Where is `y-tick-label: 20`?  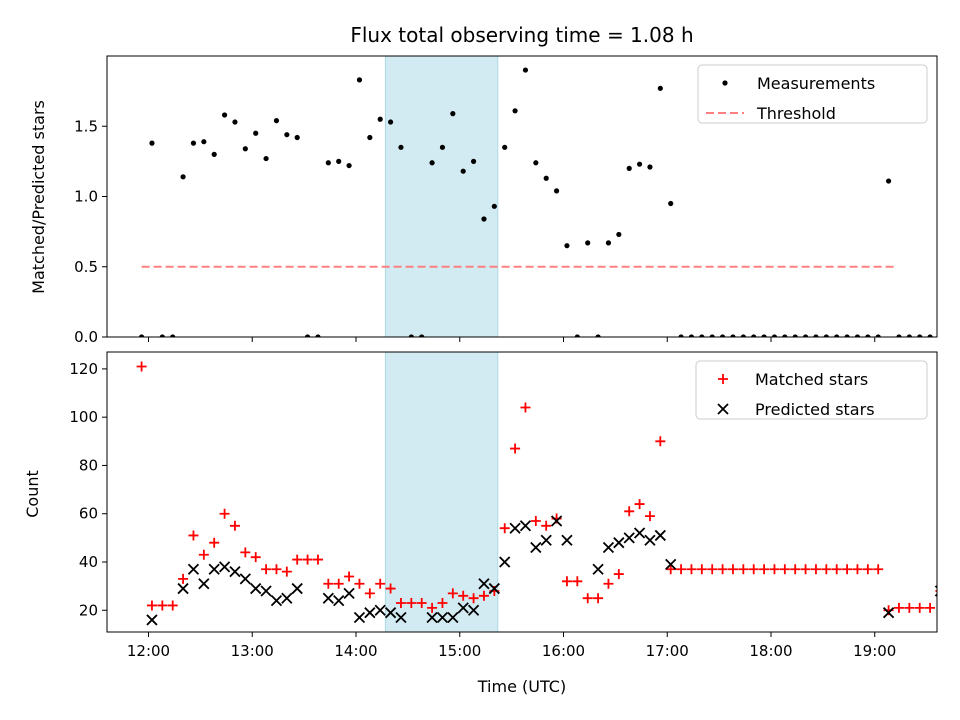
y-tick-label: 20 is located at coordinates (88, 610).